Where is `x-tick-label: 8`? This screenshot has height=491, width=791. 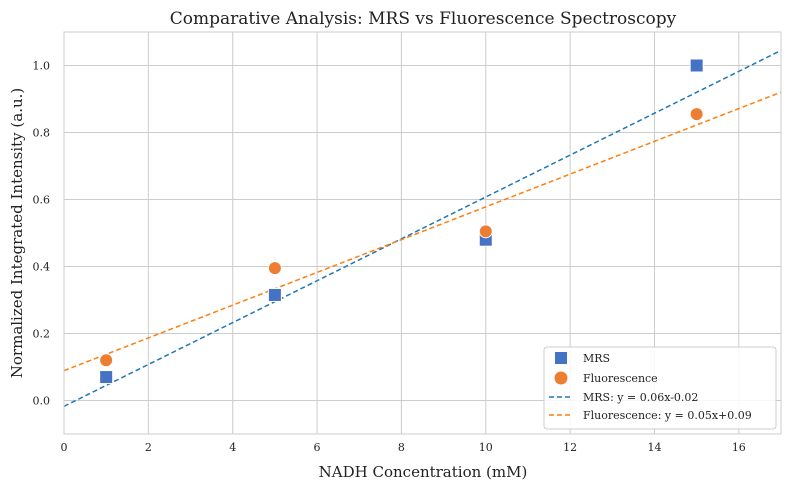
x-tick-label: 8 is located at coordinates (401, 447).